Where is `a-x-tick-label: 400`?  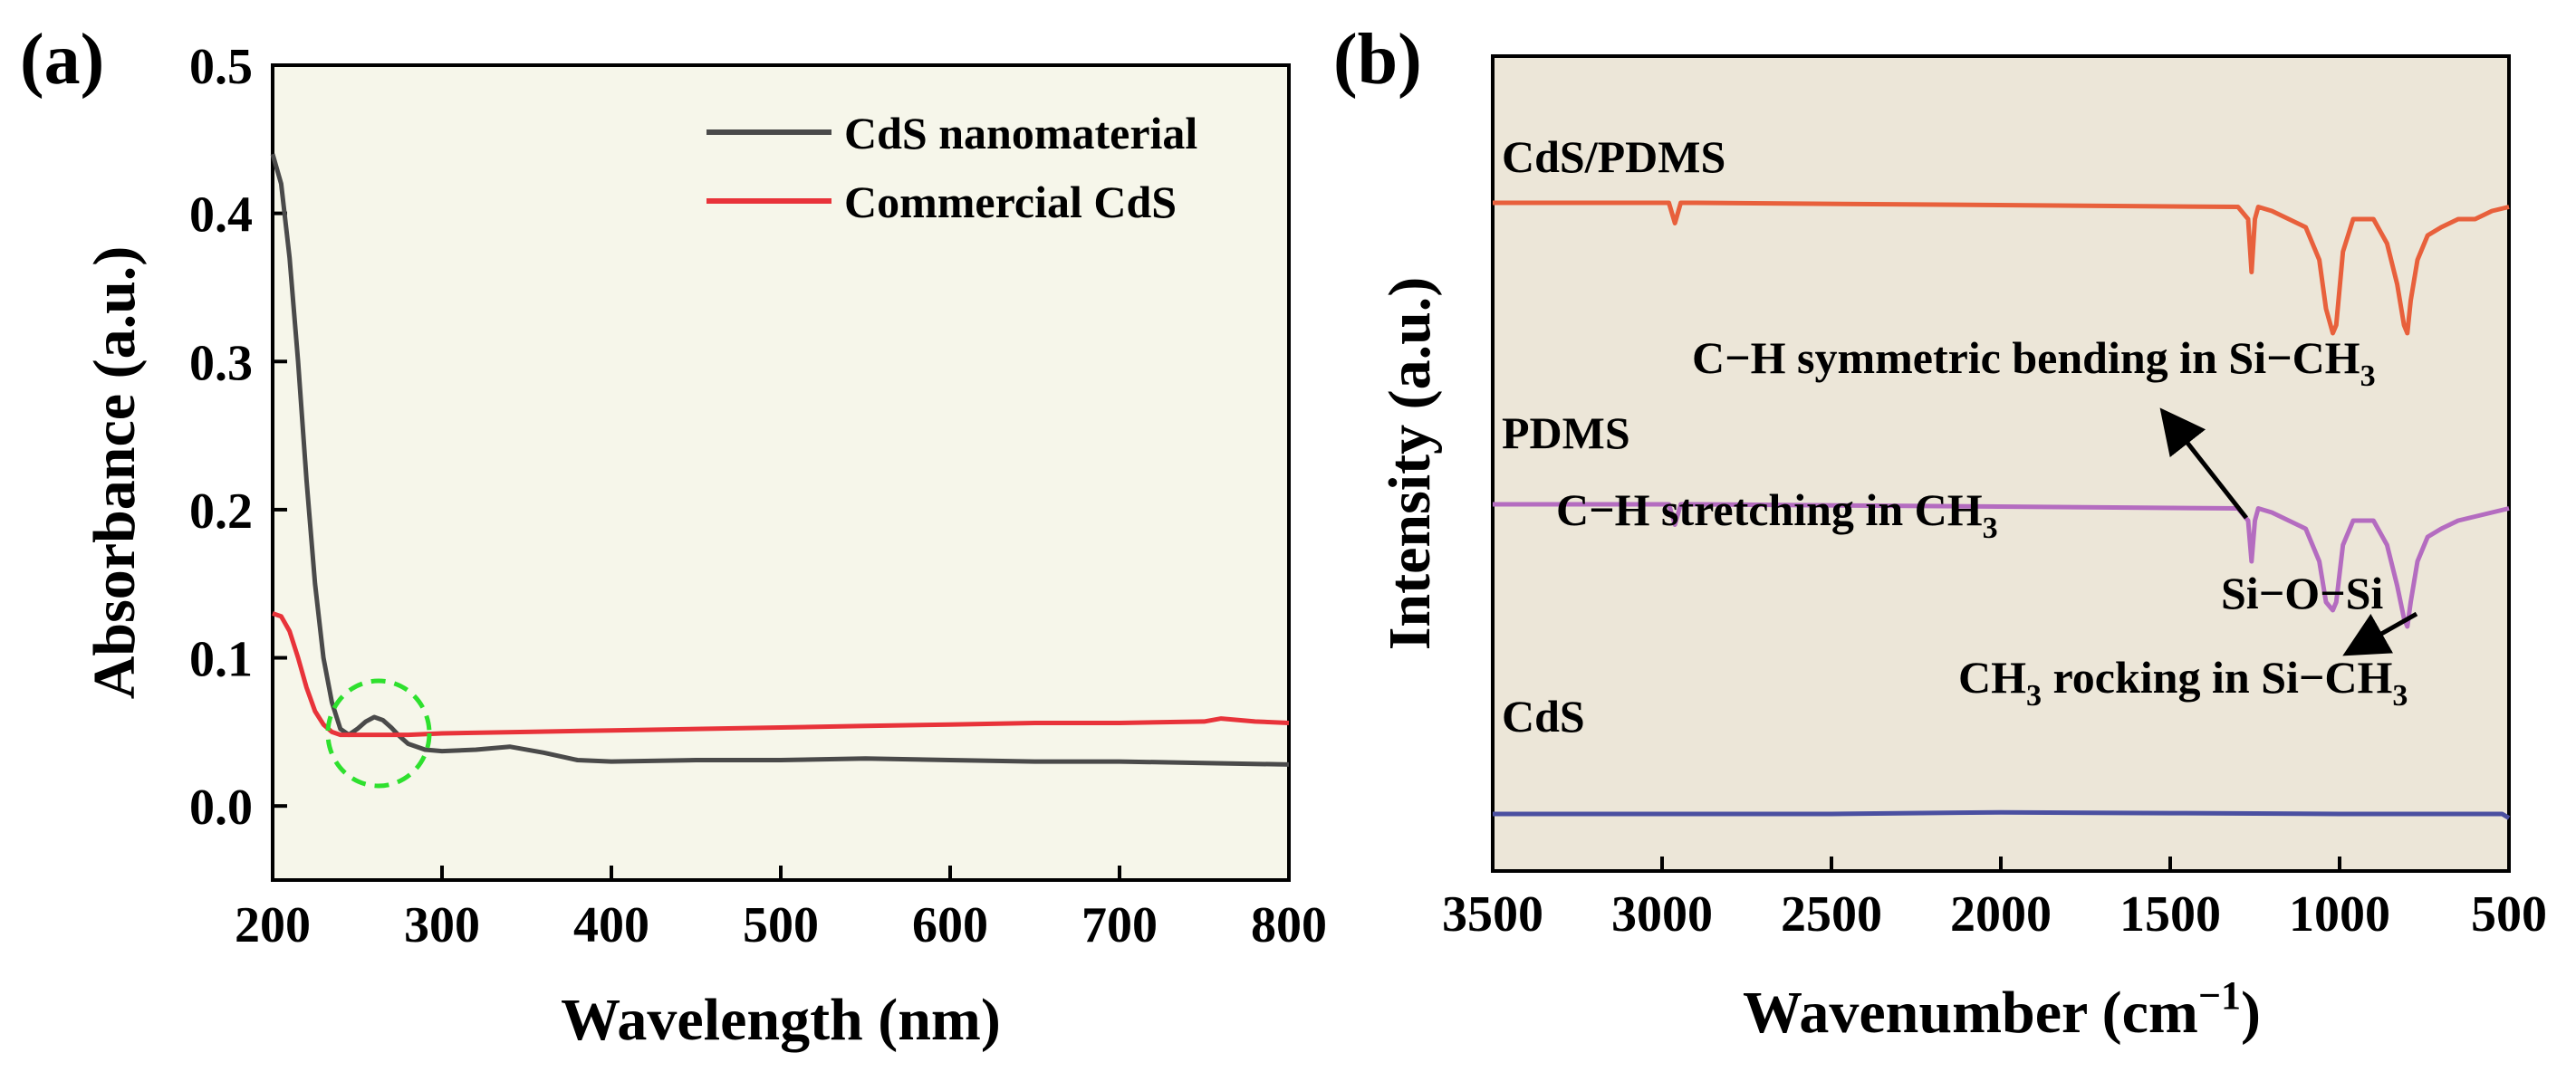 a-x-tick-label: 400 is located at coordinates (611, 925).